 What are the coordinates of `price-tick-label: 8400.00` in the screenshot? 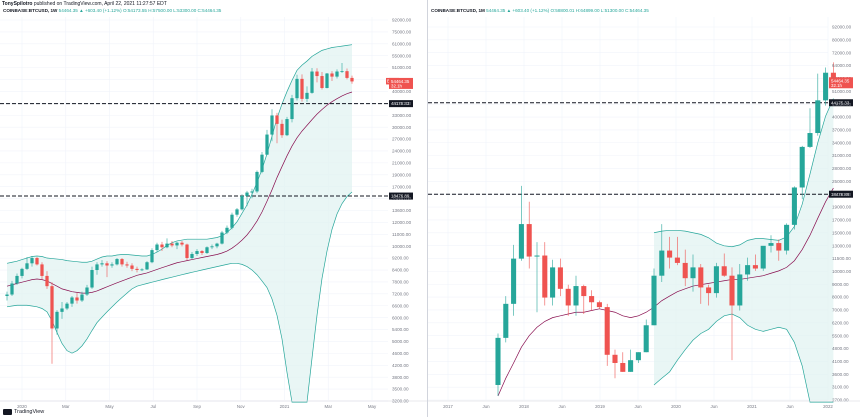 It's located at (400, 270).